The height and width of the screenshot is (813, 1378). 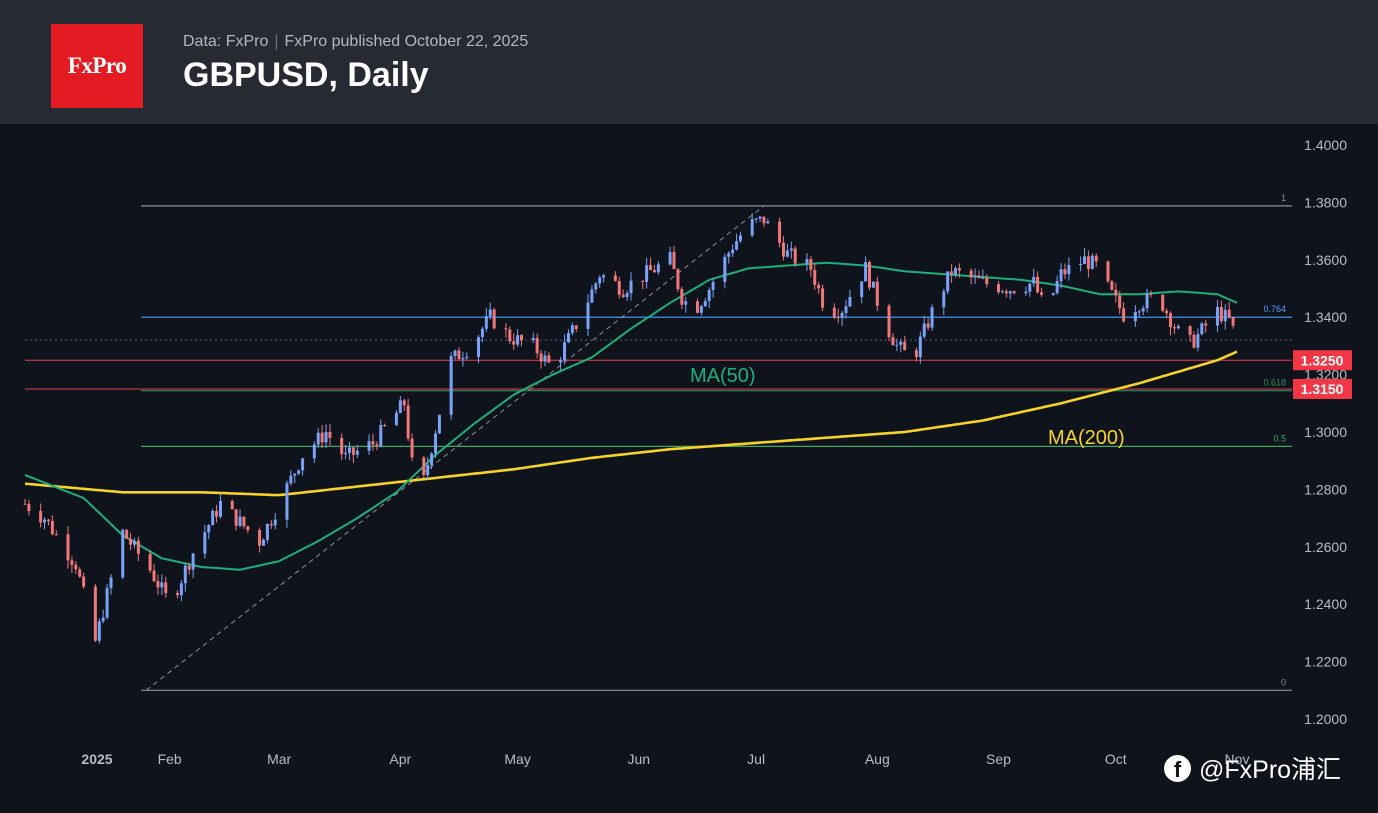 I want to click on y-tick-label: 1.3800, so click(x=1325, y=202).